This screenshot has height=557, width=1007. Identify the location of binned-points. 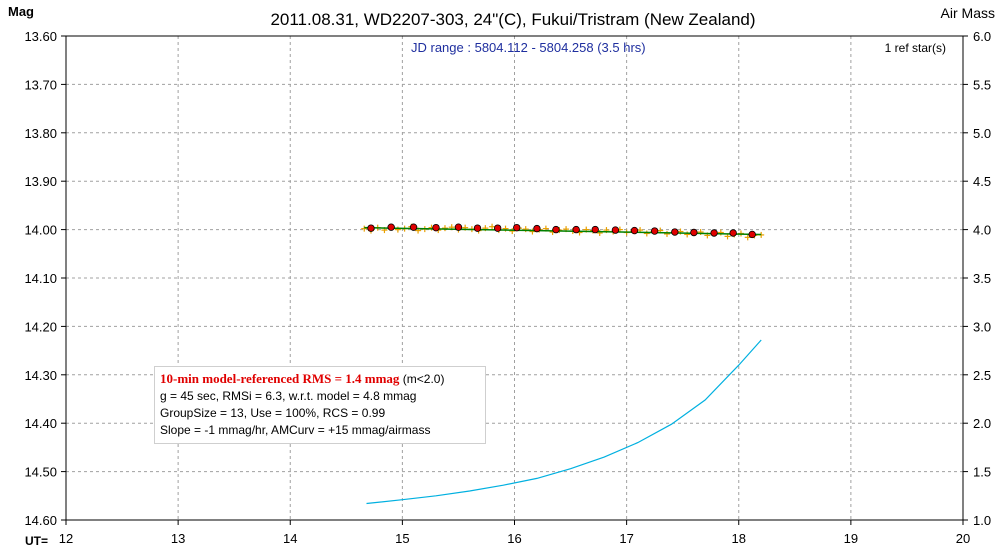
(561, 231).